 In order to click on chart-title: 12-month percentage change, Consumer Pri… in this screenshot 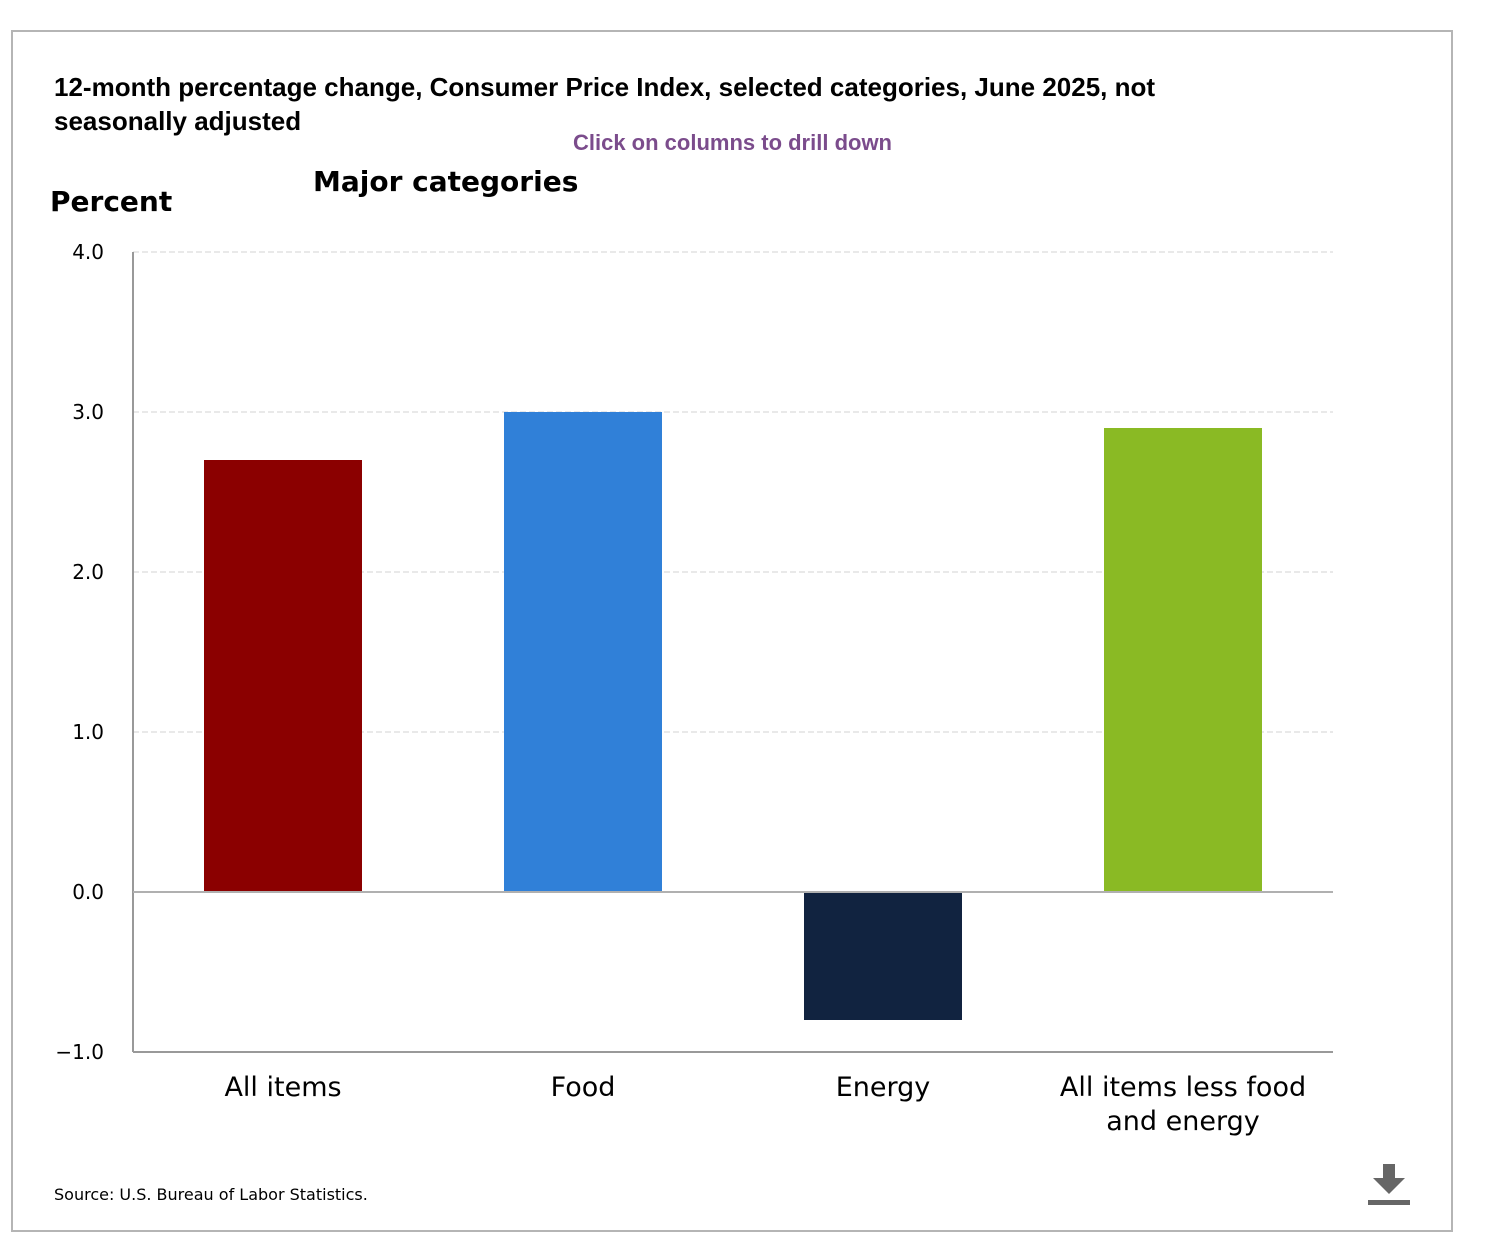, I will do `click(605, 104)`.